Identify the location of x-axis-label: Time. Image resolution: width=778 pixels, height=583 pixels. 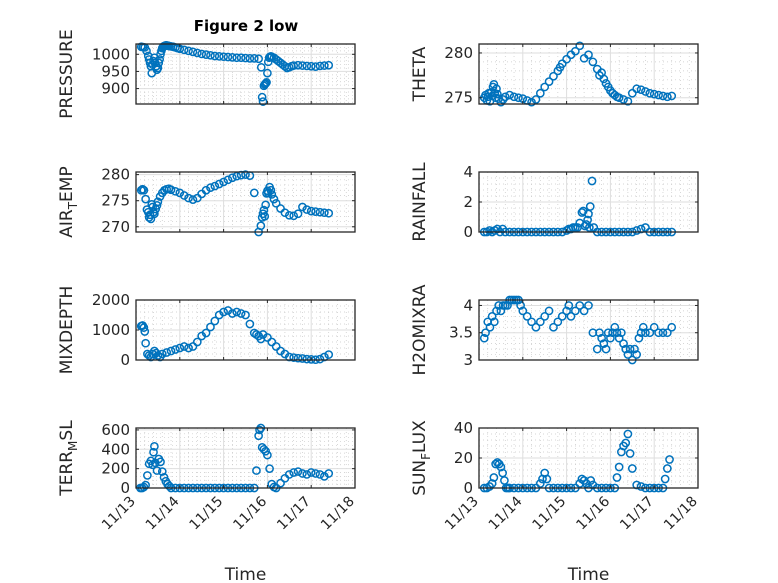
(588, 574).